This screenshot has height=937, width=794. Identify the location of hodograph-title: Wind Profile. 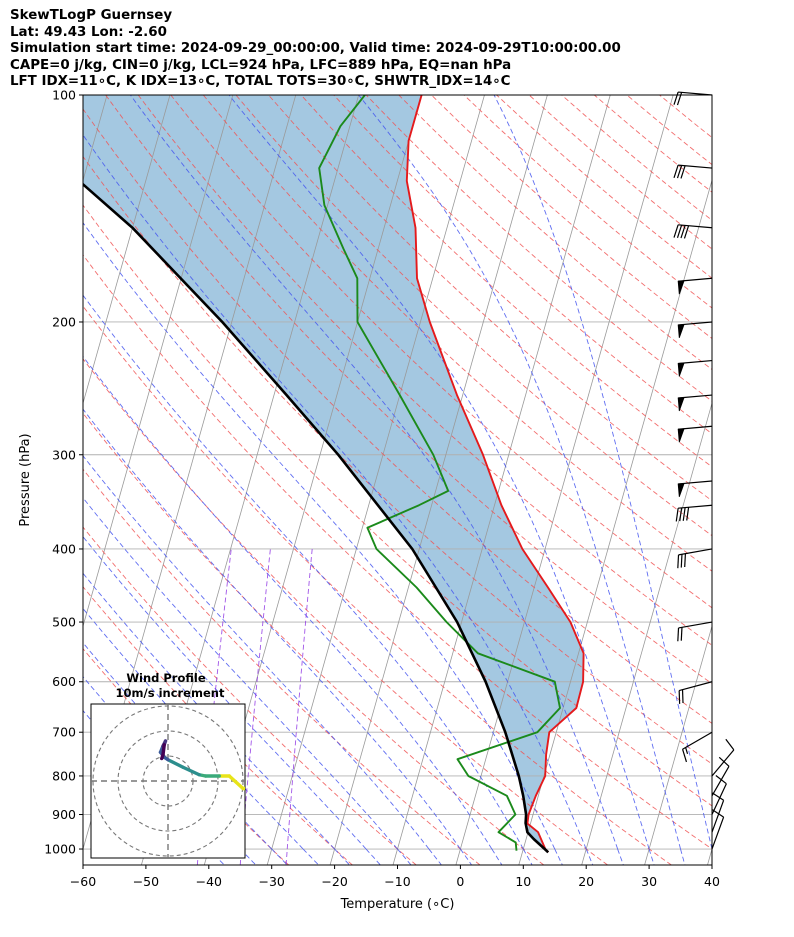
(166, 678).